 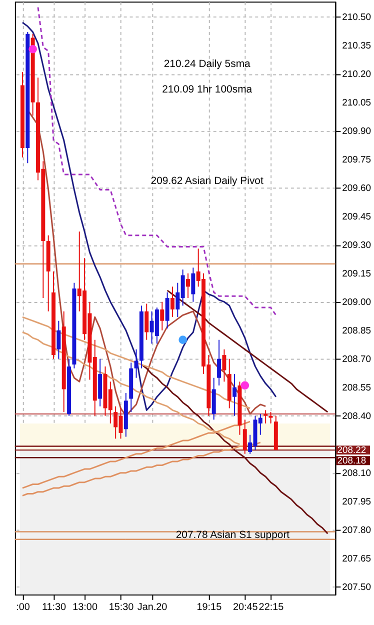 What do you see at coordinates (357, 216) in the screenshot?
I see `y-tick-label: 209.45` at bounding box center [357, 216].